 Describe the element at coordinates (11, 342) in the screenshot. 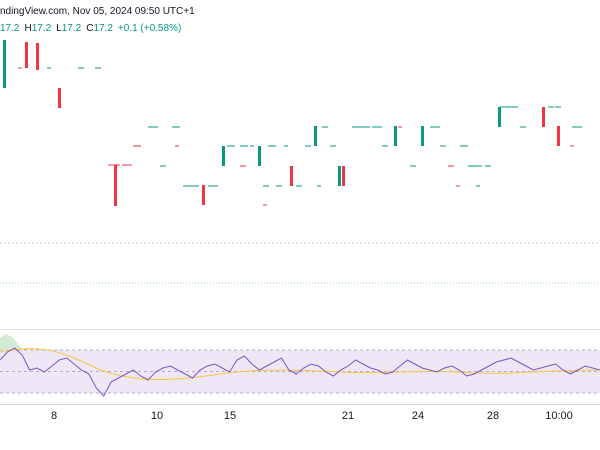

I see `rsi-overbought-fill` at that location.